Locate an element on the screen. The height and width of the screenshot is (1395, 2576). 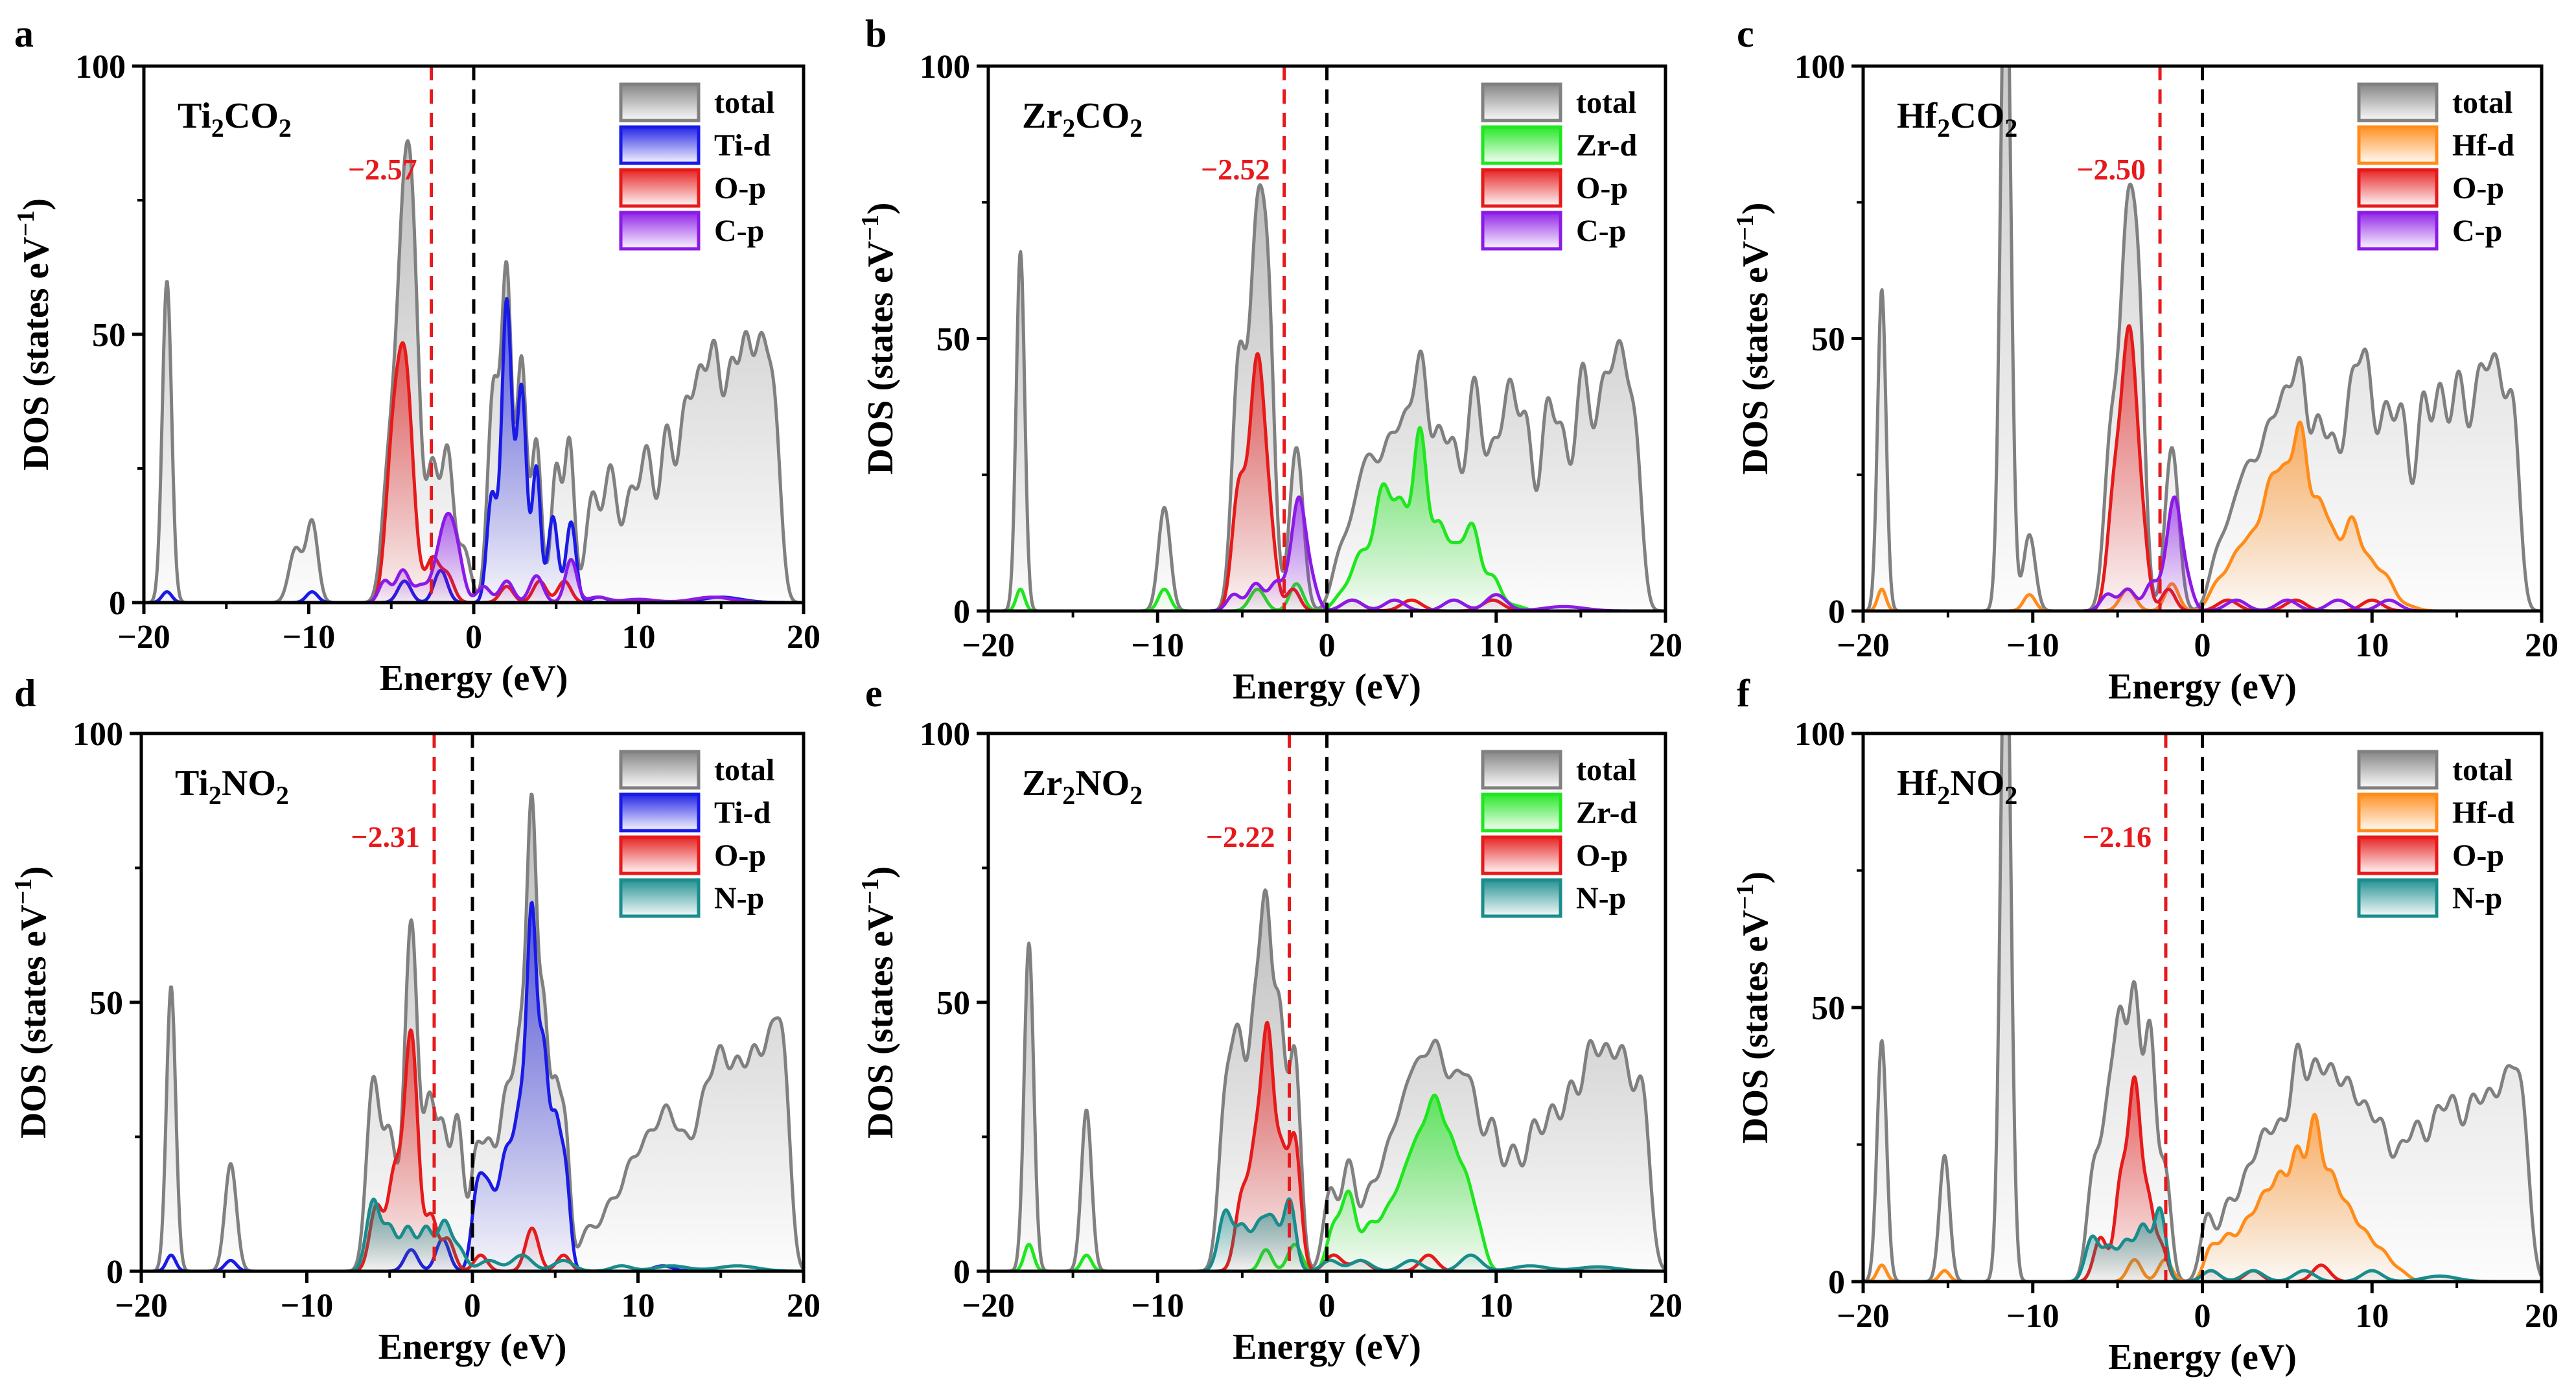
series-area-hf-d is located at coordinates (2202, 516).